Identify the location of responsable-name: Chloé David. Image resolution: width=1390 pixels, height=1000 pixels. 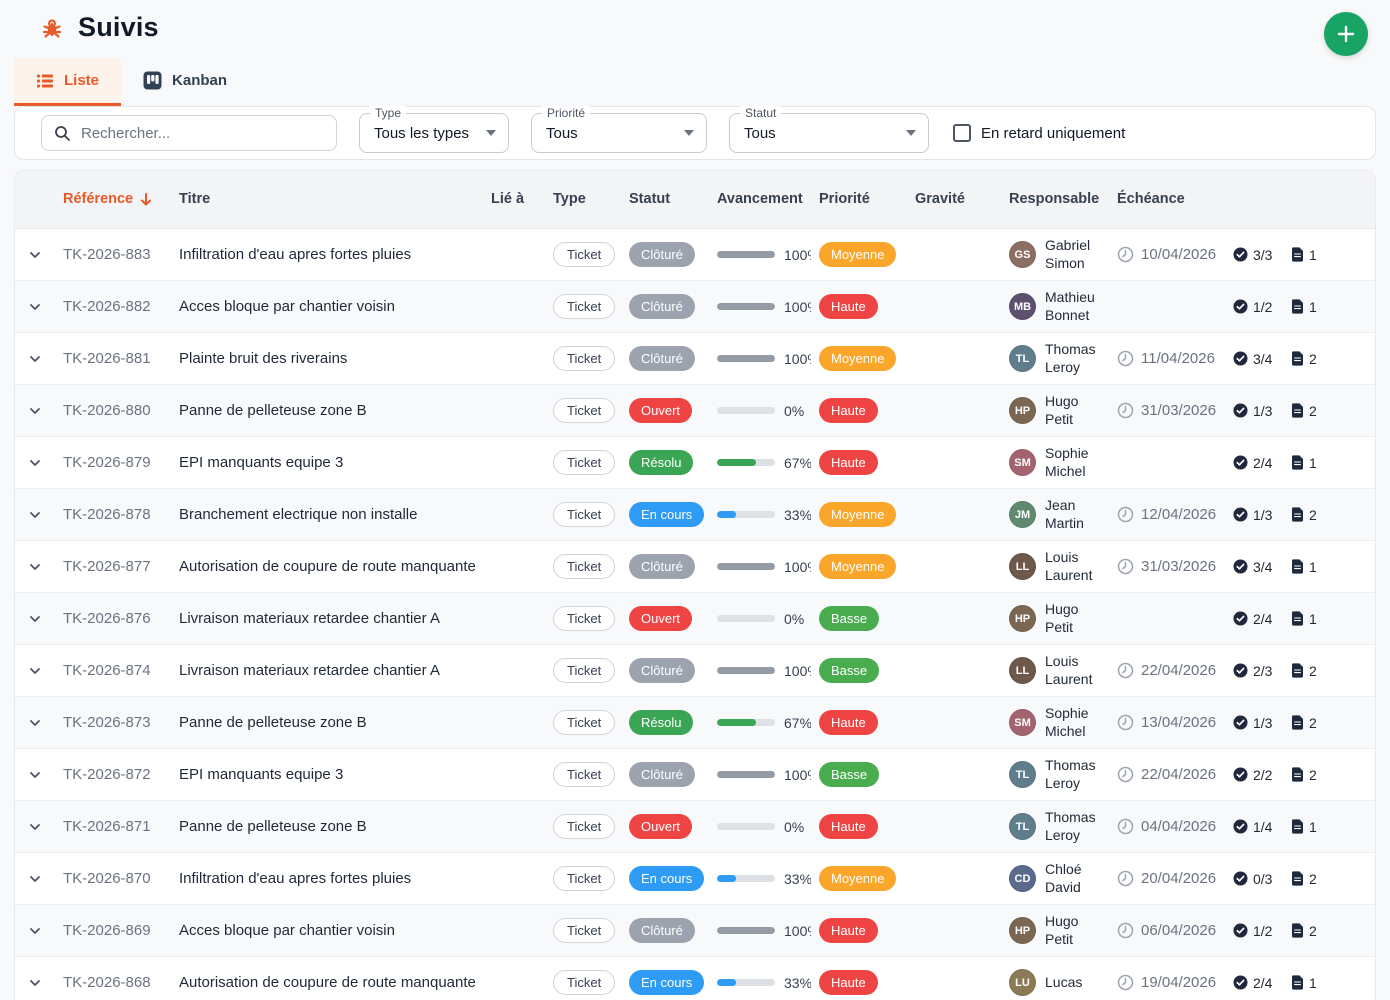
(1063, 878).